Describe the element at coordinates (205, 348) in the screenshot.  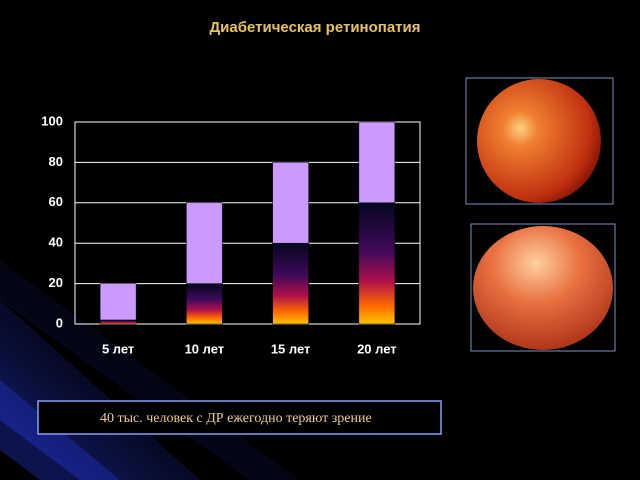
I see `x-tick-label: 10 лет` at that location.